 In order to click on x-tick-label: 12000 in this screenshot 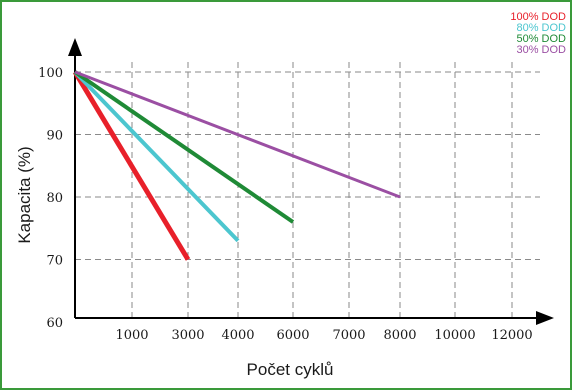, I will do `click(511, 335)`.